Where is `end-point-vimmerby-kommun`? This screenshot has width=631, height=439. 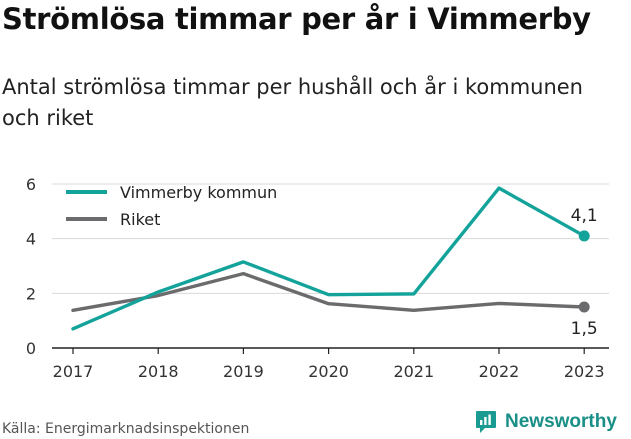
end-point-vimmerby-kommun is located at coordinates (584, 236).